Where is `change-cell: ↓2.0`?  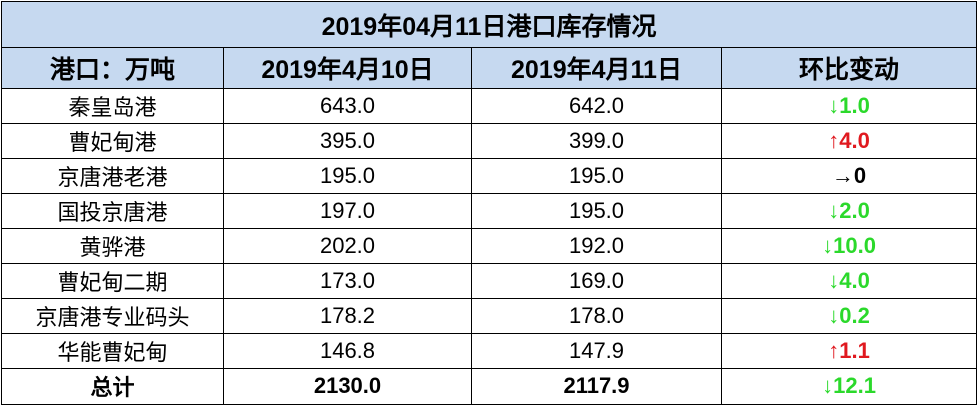
change-cell: ↓2.0 is located at coordinates (848, 210).